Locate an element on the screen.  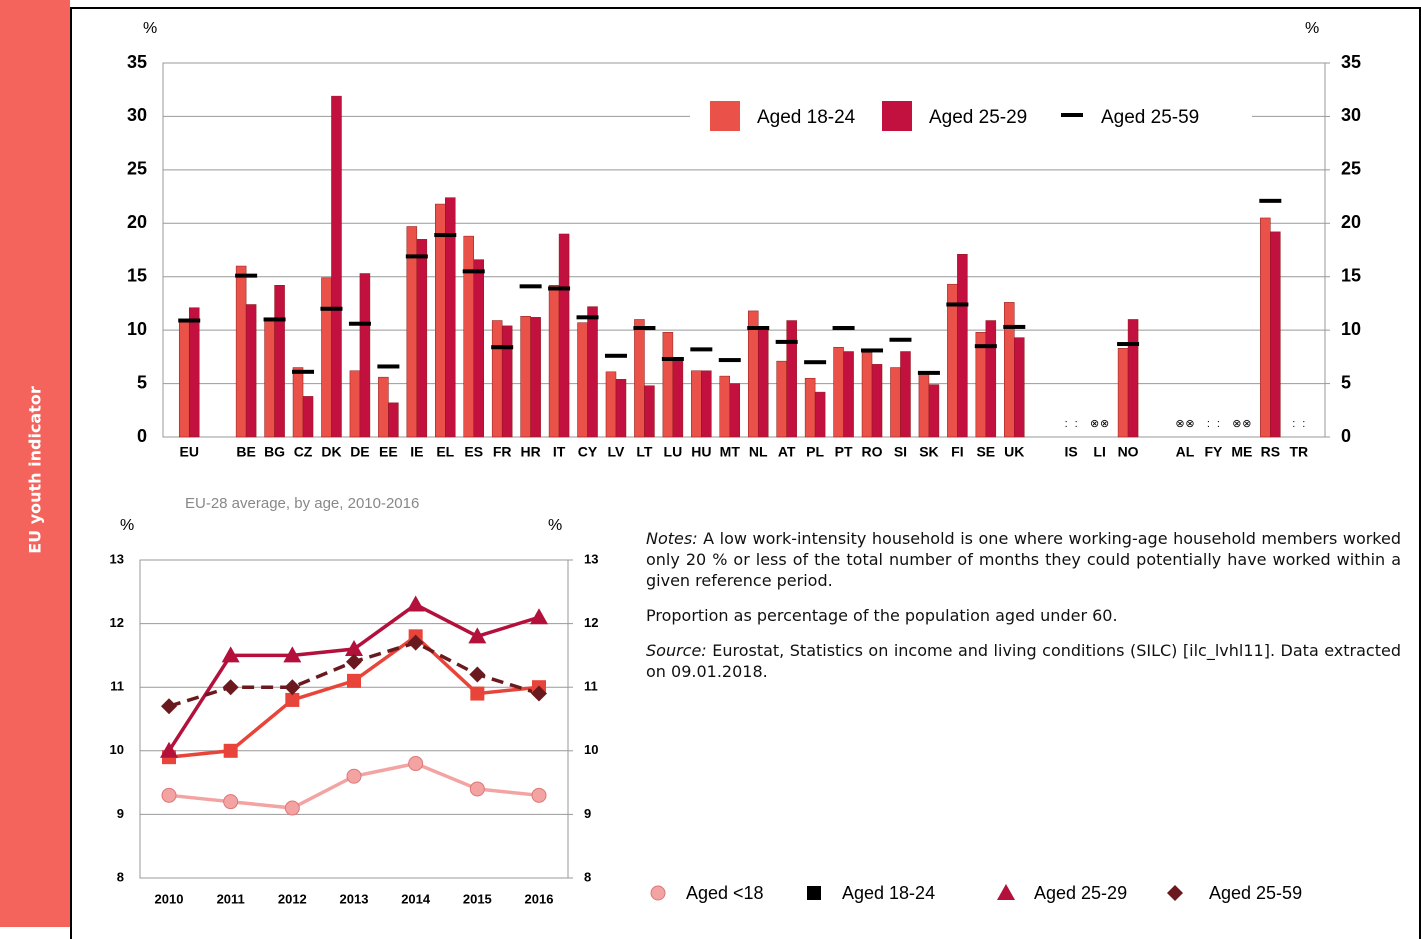
y-tick-label: 5 is located at coordinates (142, 382).